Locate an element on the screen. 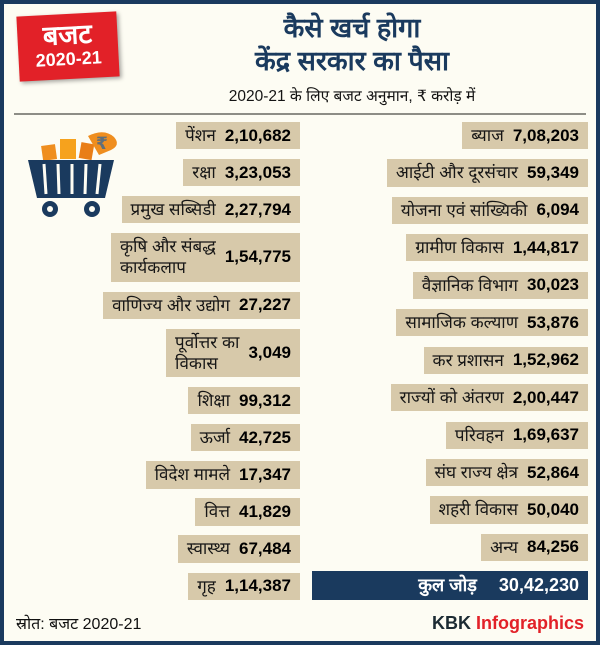 This screenshot has height=645, width=600. budget-row-label: पूर्वोत्तर का विकास is located at coordinates (207, 352).